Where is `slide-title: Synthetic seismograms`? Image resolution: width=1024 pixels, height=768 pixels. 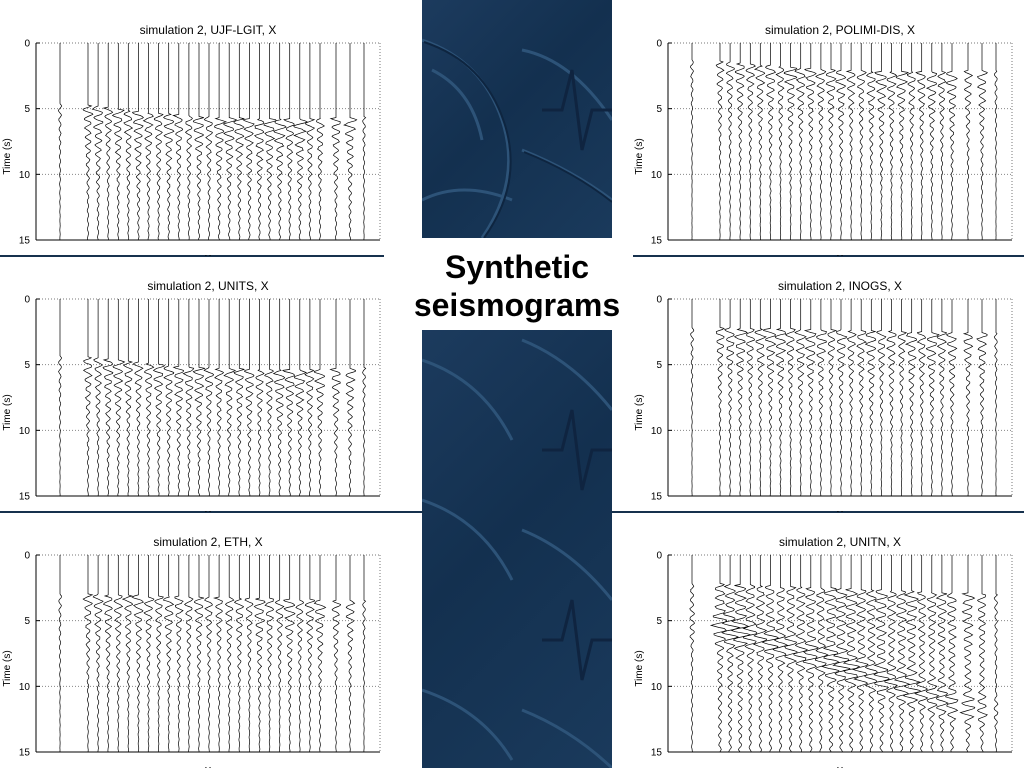 slide-title: Synthetic seismograms is located at coordinates (517, 286).